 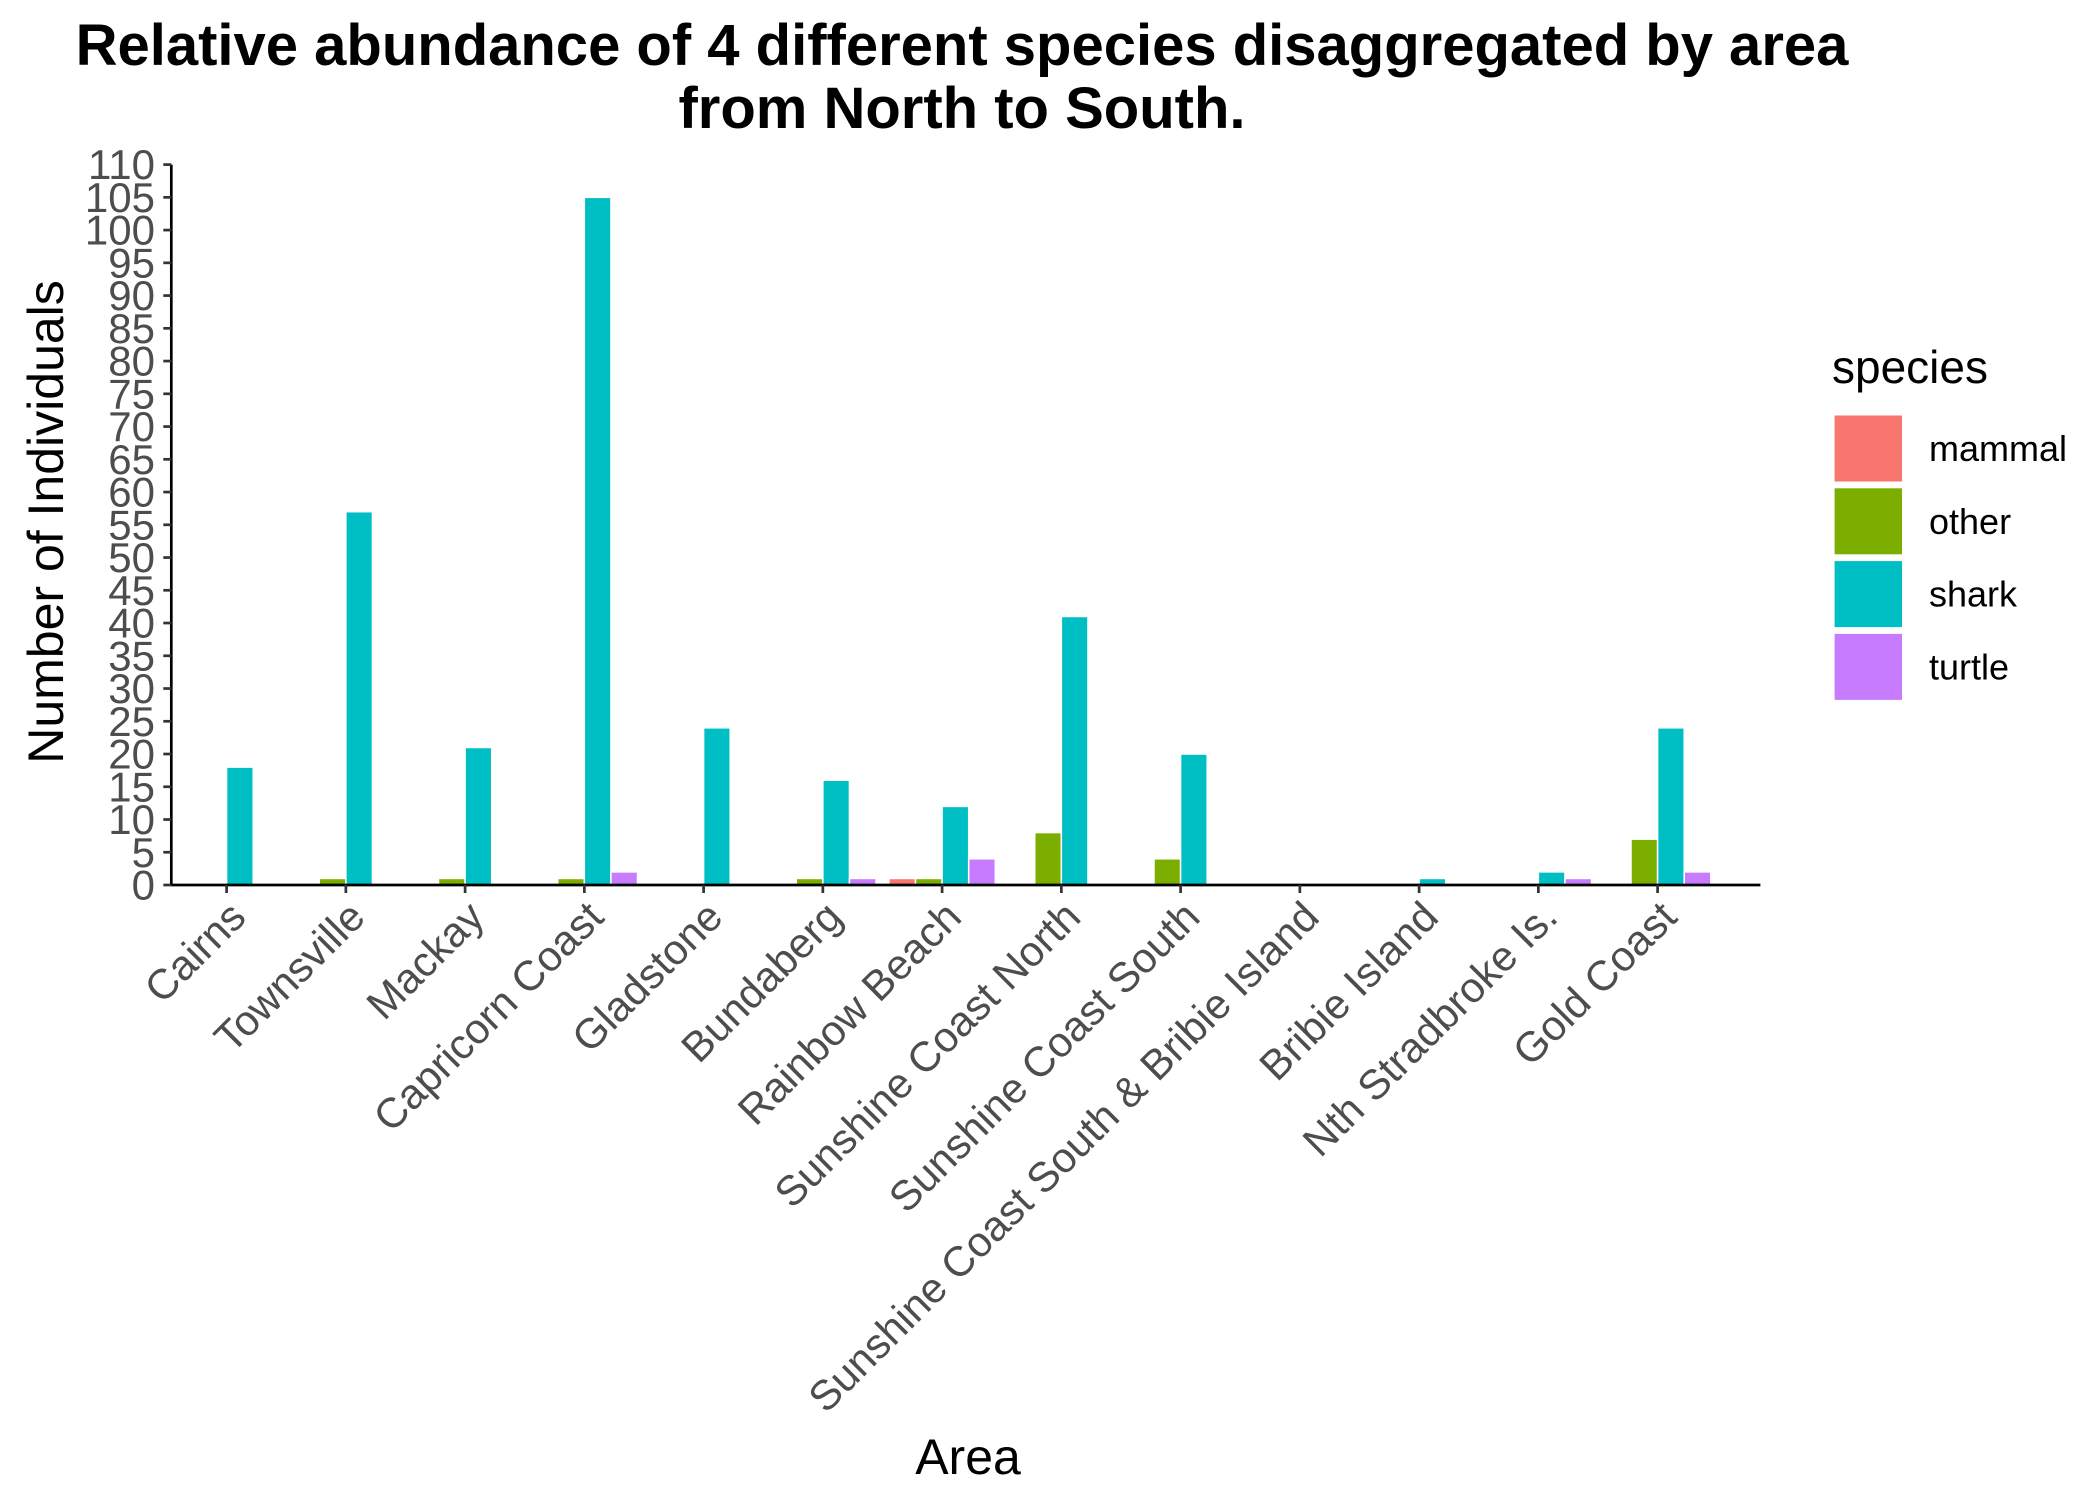 I want to click on y-tick-label: 25, so click(x=131, y=721).